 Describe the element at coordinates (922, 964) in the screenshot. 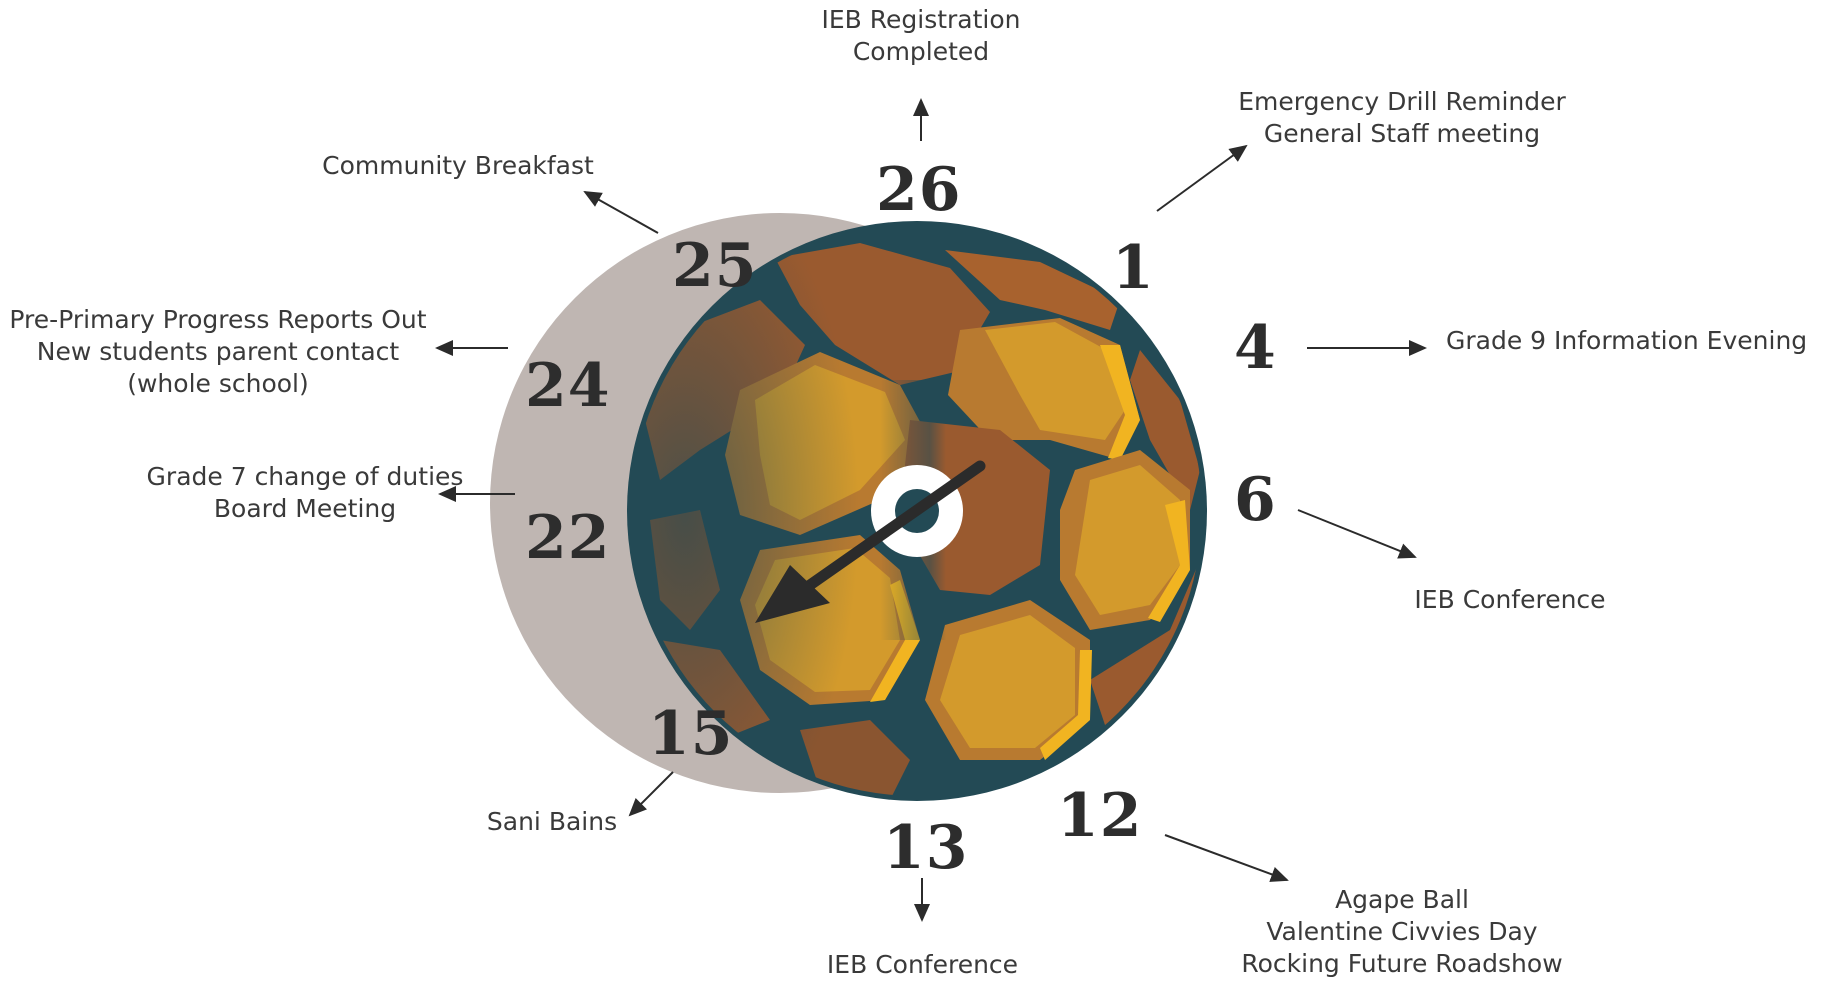

I see `event-label-13: IEB Conference` at that location.